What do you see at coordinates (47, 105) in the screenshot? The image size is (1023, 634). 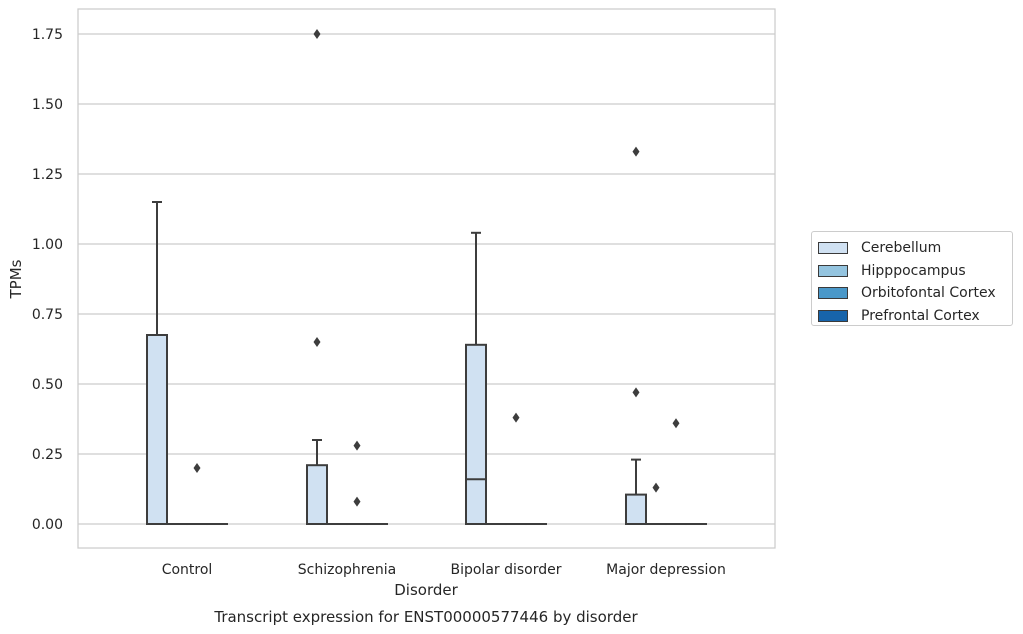 I see `y-tick-label: 1.50` at bounding box center [47, 105].